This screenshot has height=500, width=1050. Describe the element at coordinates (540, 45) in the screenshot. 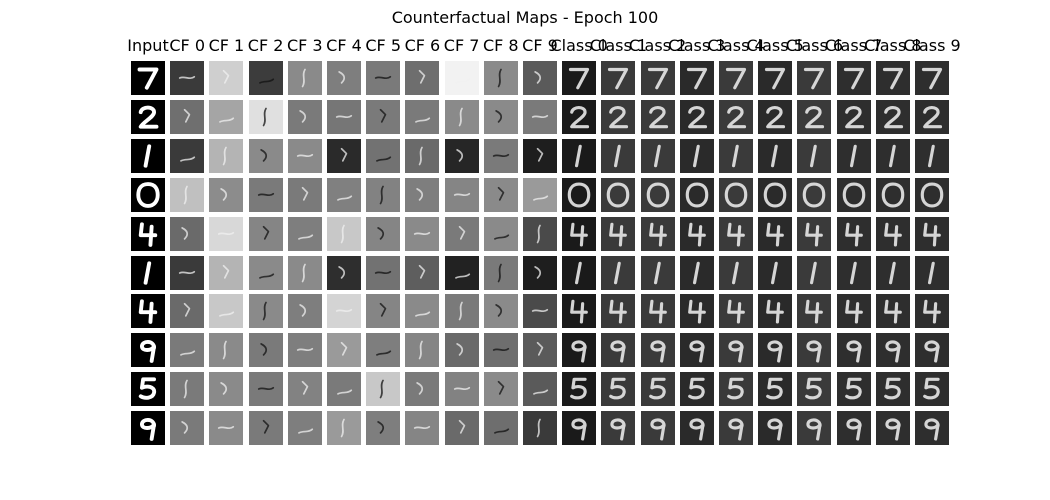

I see `column-label: CF 9` at that location.